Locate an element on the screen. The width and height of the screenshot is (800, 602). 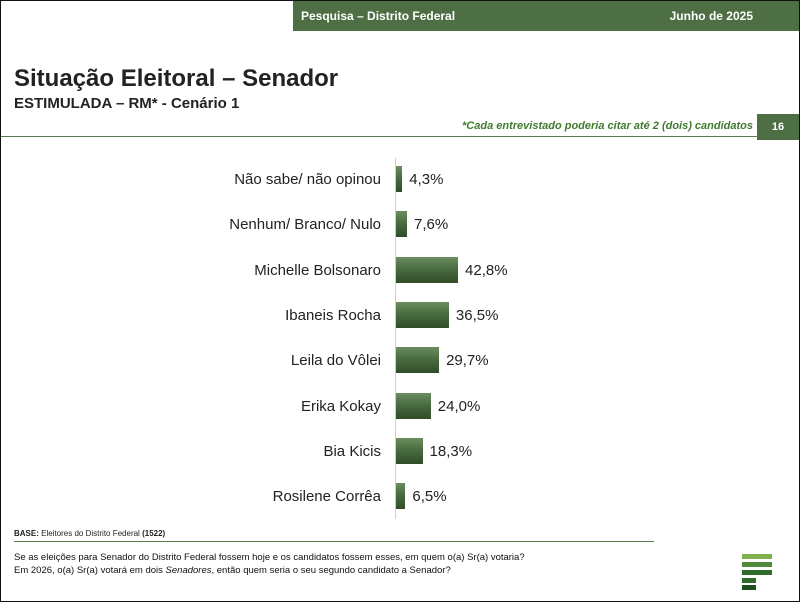
base-text: Eleitores do Distrito Federal is located at coordinates (90, 533).